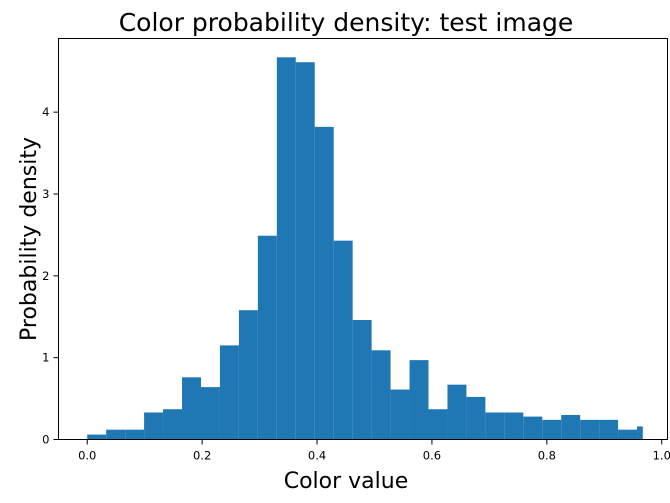 Image resolution: width=670 pixels, height=503 pixels. I want to click on y-axis-label: Probability density, so click(29, 239).